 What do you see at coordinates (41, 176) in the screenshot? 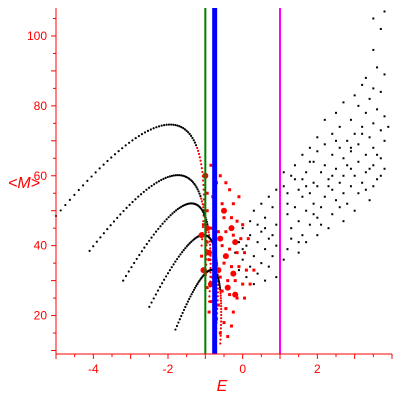
I see `y-tick-label: 60` at bounding box center [41, 176].